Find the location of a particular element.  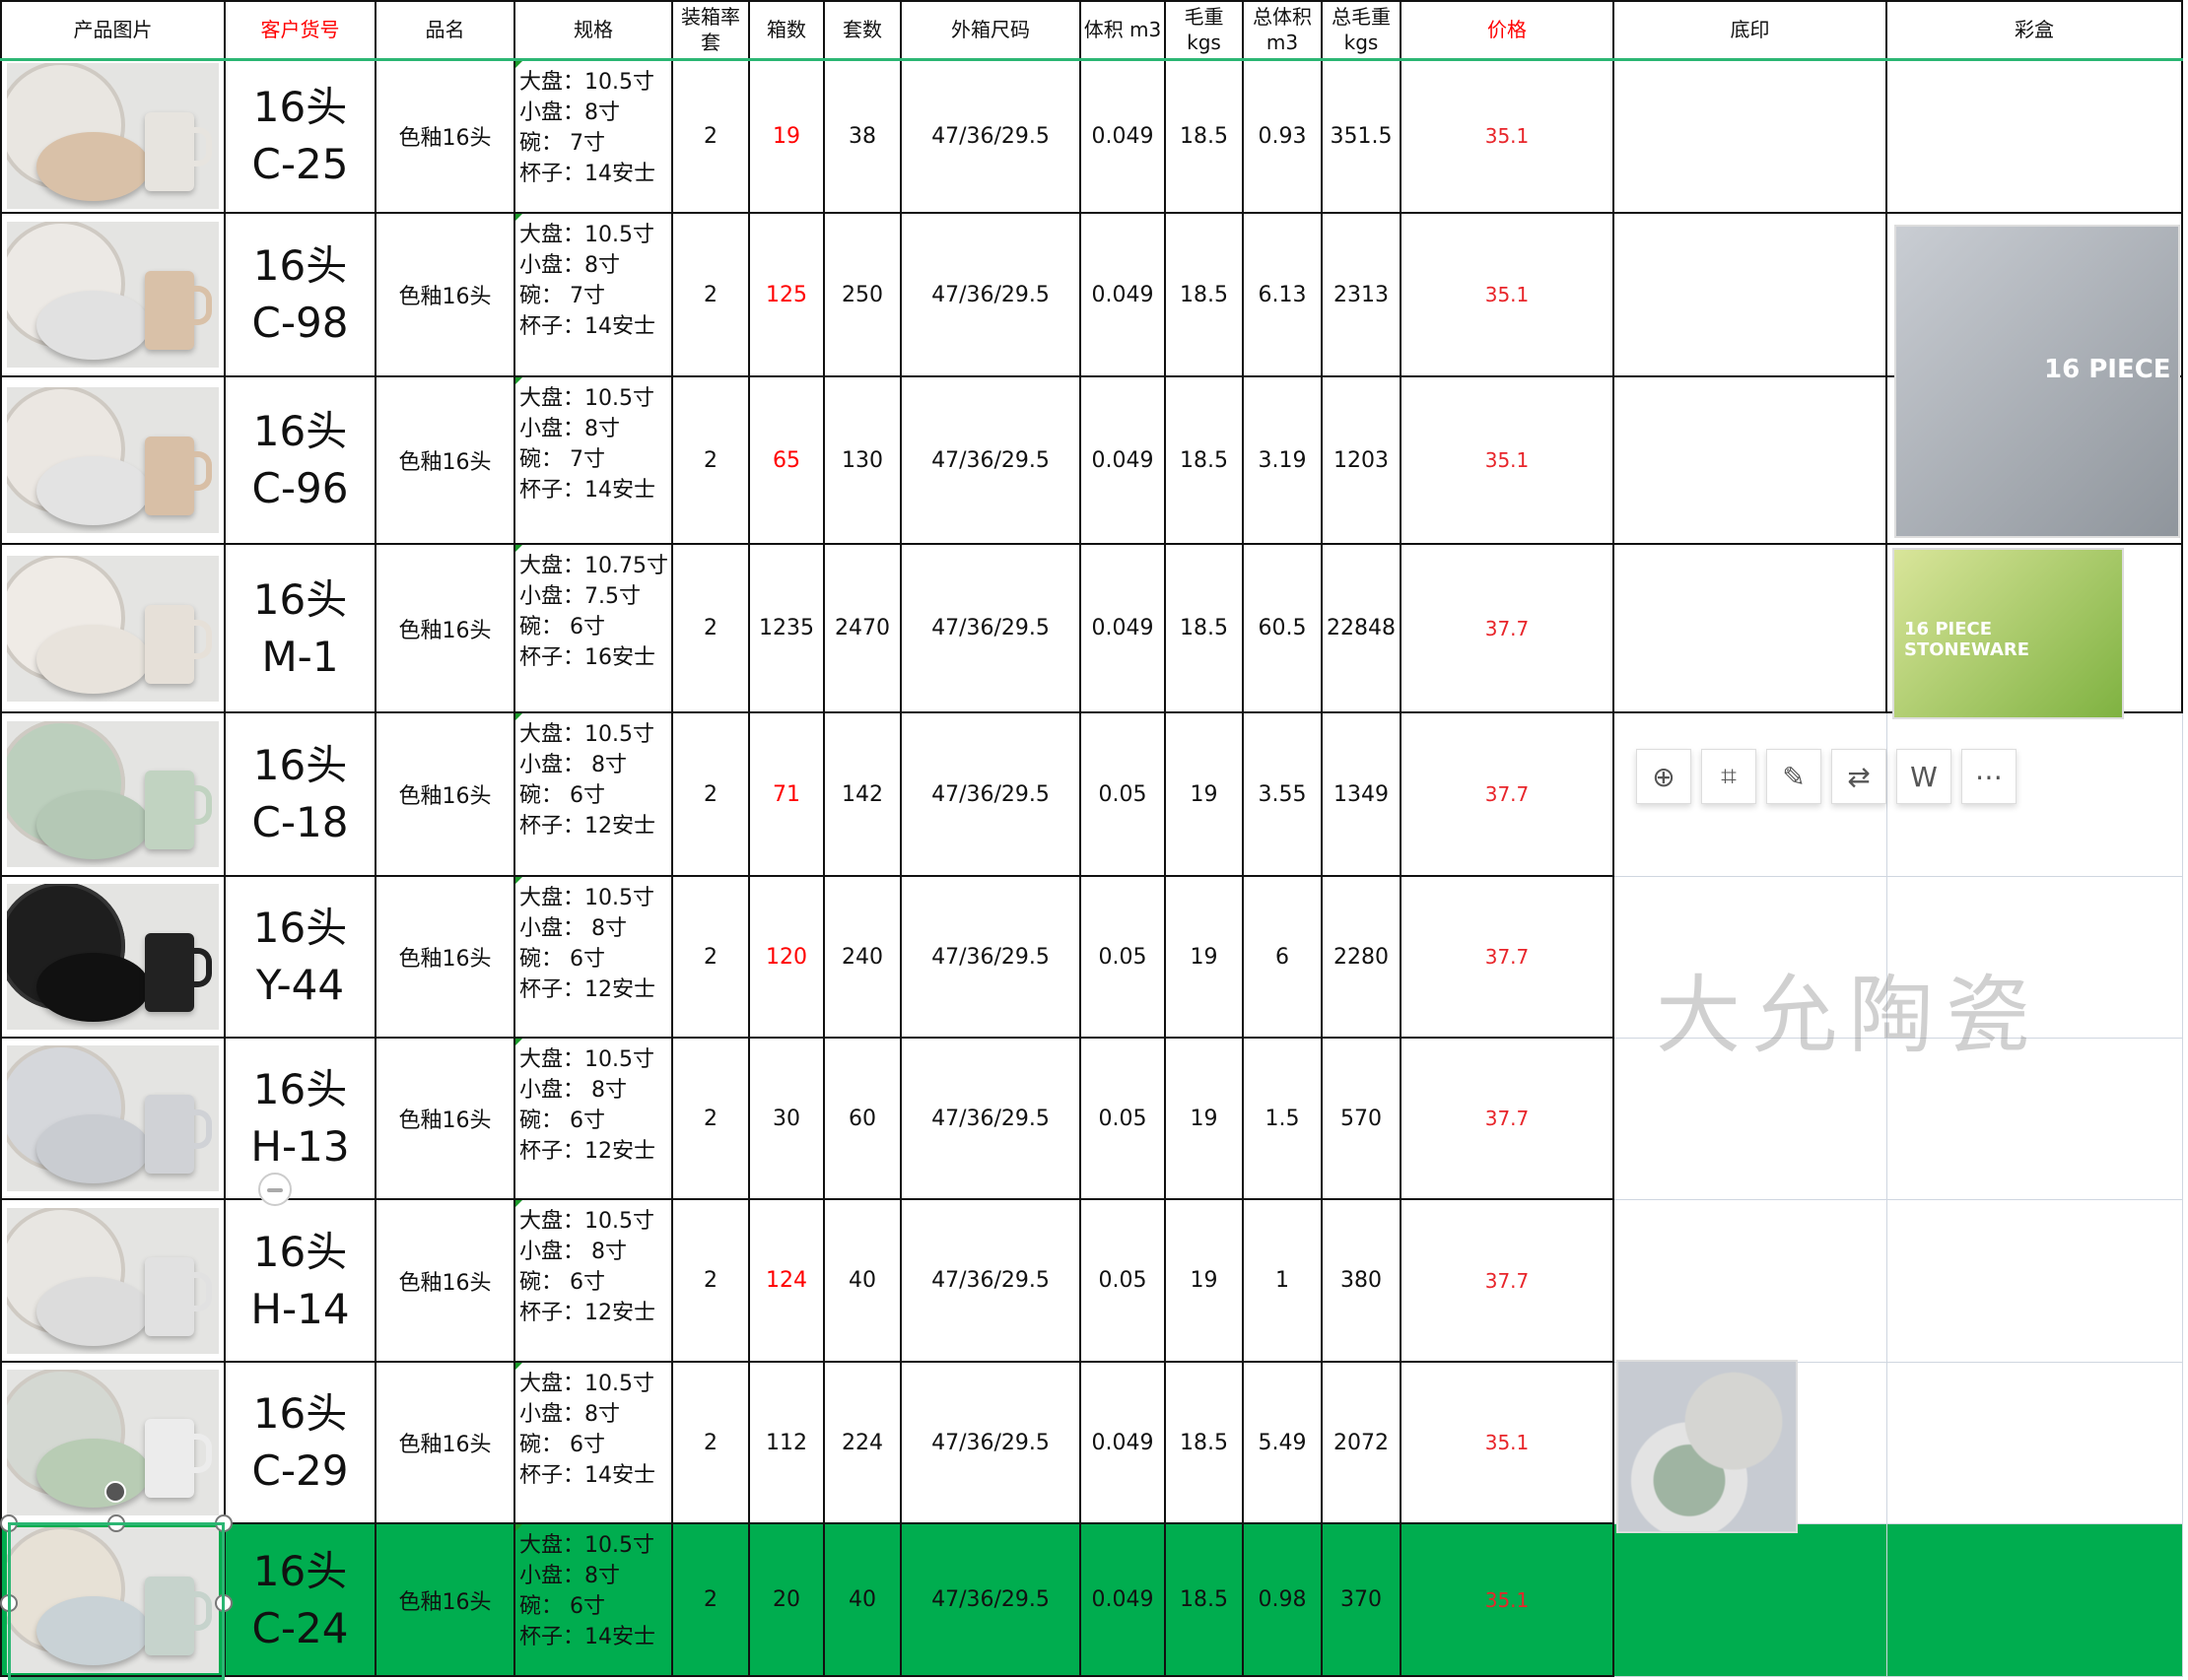

customer-code-cell: 16头 Y-44 is located at coordinates (300, 957).